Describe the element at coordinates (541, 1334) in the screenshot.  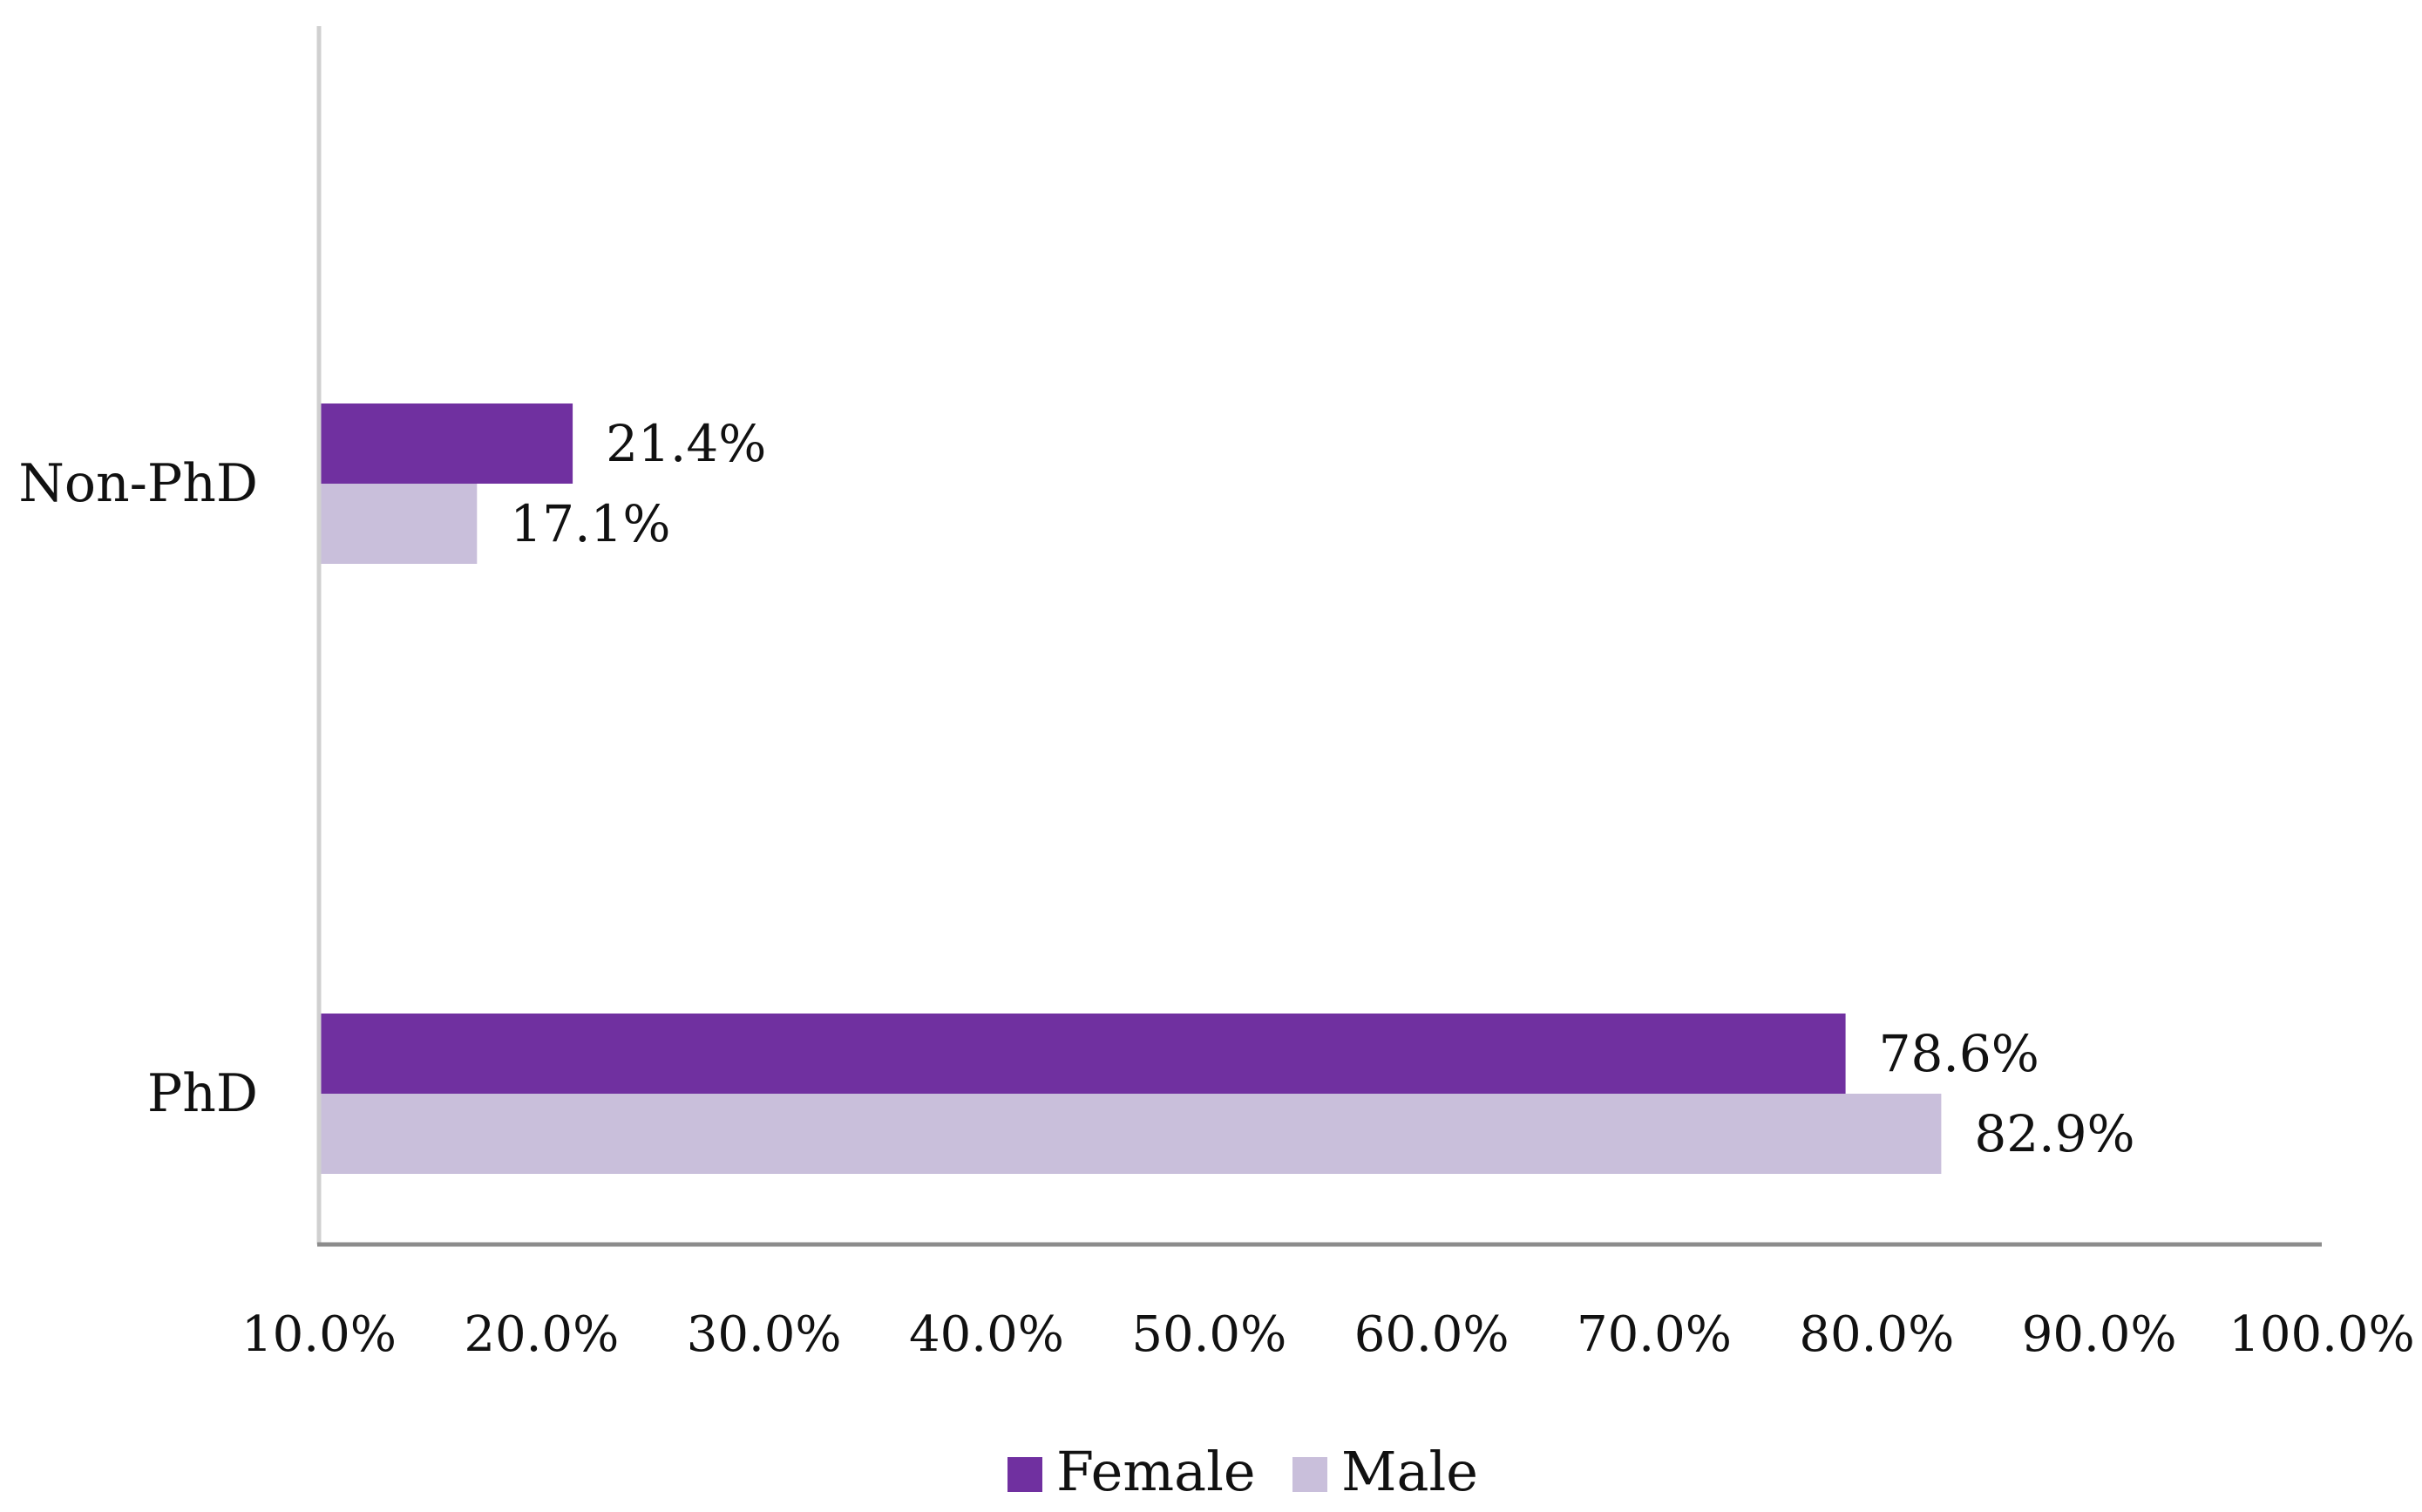
I see `x-tick-label: 20.0%` at that location.